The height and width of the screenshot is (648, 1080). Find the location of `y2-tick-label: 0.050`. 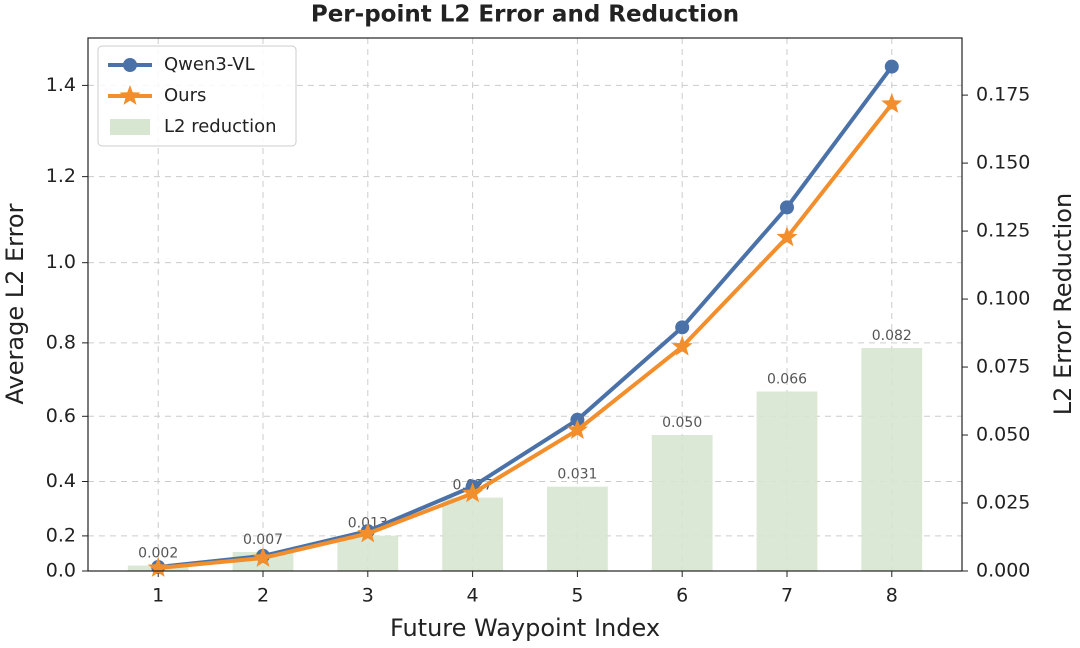

y2-tick-label: 0.050 is located at coordinates (1003, 435).